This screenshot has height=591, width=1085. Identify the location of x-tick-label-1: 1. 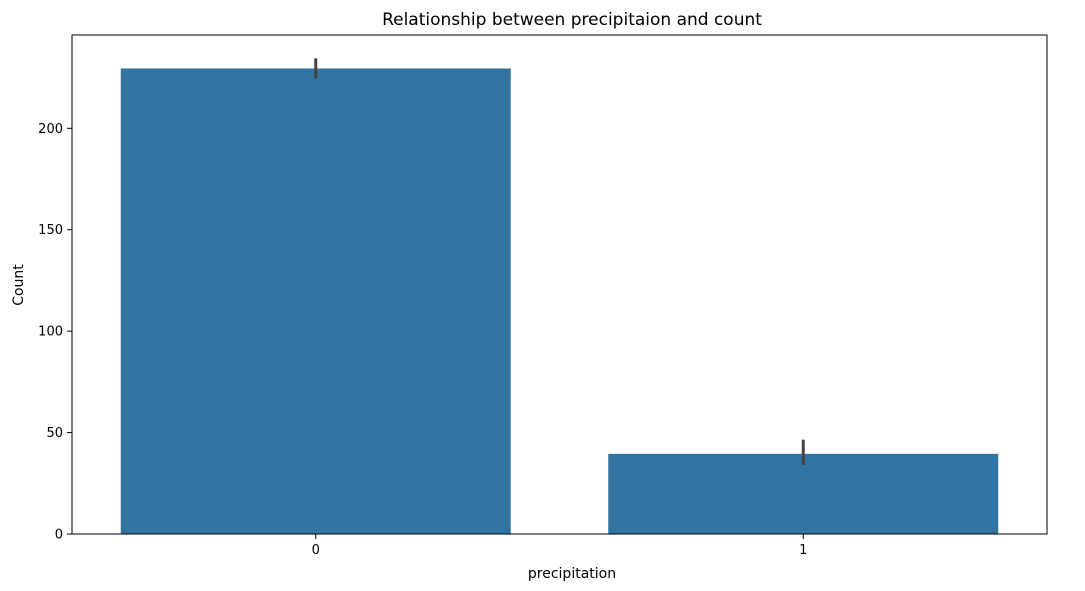
(803, 550).